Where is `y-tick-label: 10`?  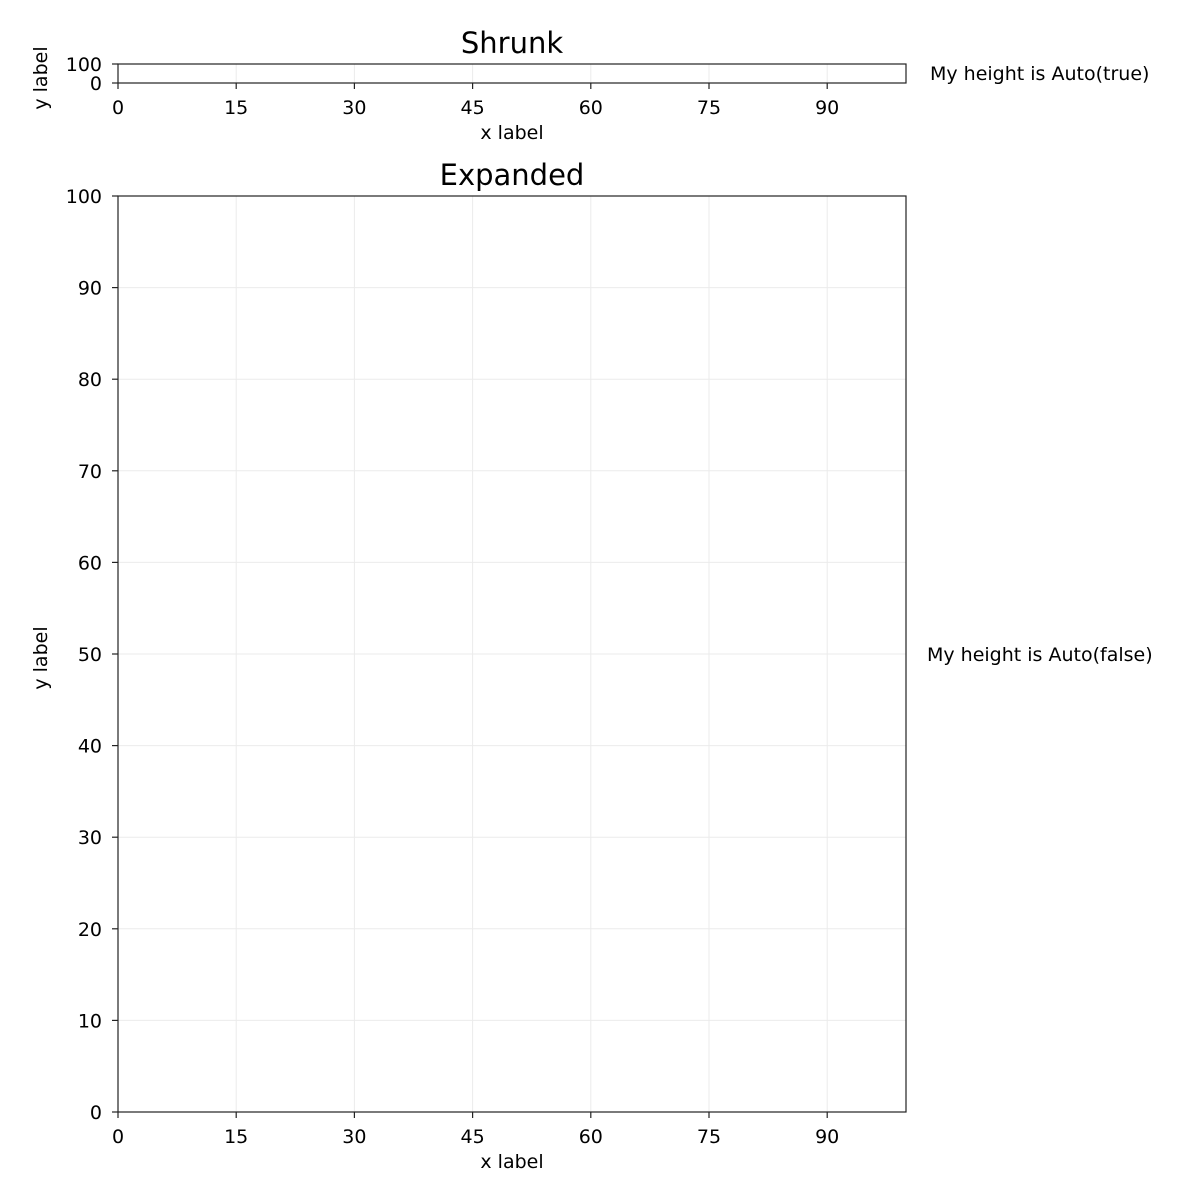
y-tick-label: 10 is located at coordinates (90, 1021).